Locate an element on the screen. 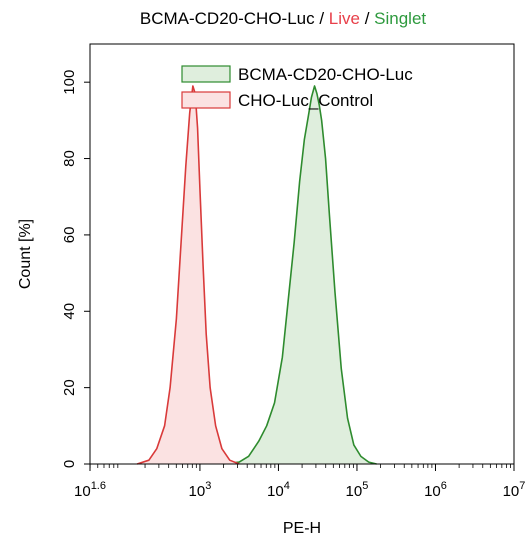 This screenshot has width=532, height=551. legend-label: CHO-Luc_Control is located at coordinates (305, 100).